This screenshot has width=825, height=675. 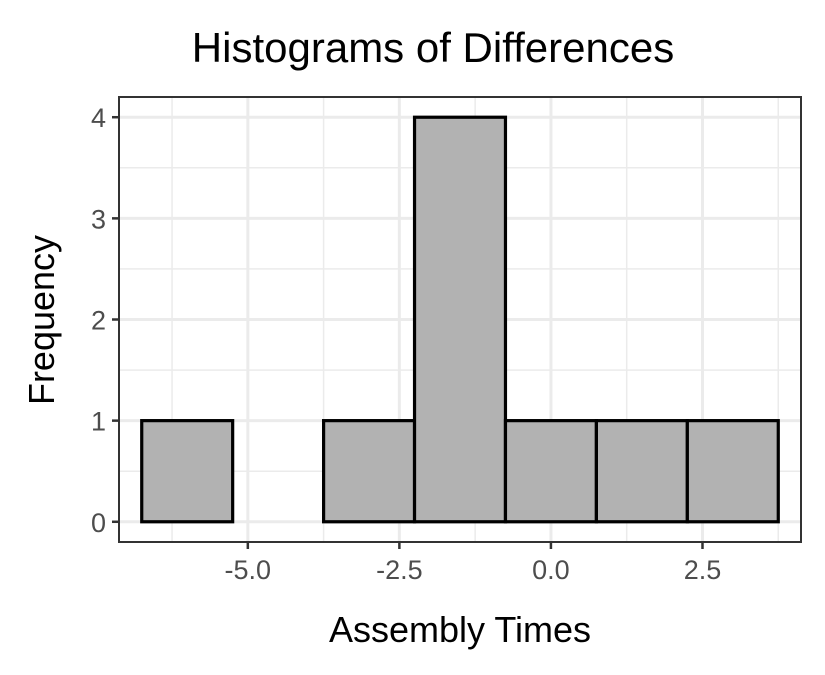 I want to click on y-tick-label-0: 0, so click(x=98, y=523).